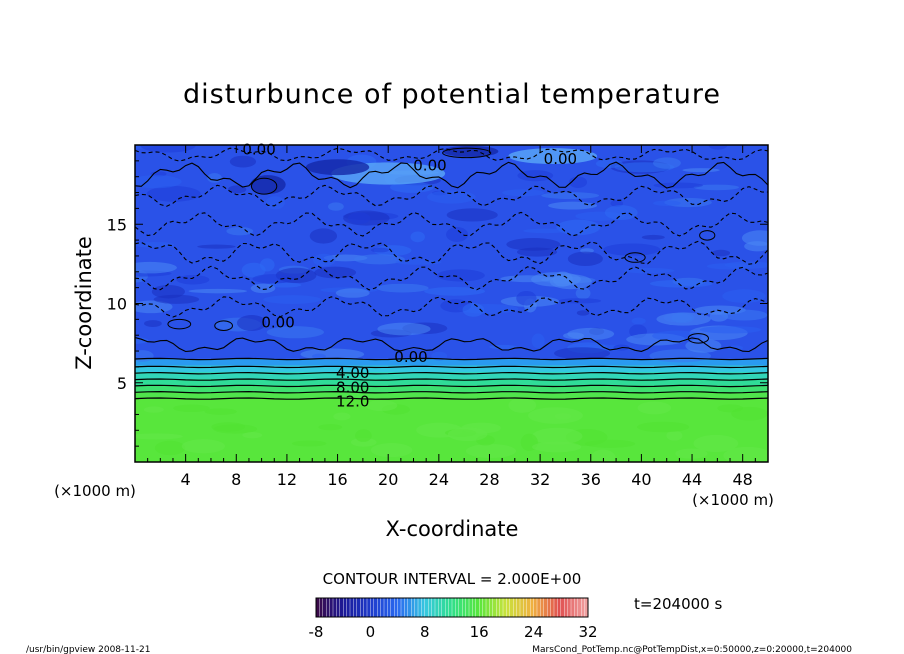 Image resolution: width=904 pixels, height=654 pixels. What do you see at coordinates (452, 94) in the screenshot?
I see `chart-title: disturbunce of potential temperature` at bounding box center [452, 94].